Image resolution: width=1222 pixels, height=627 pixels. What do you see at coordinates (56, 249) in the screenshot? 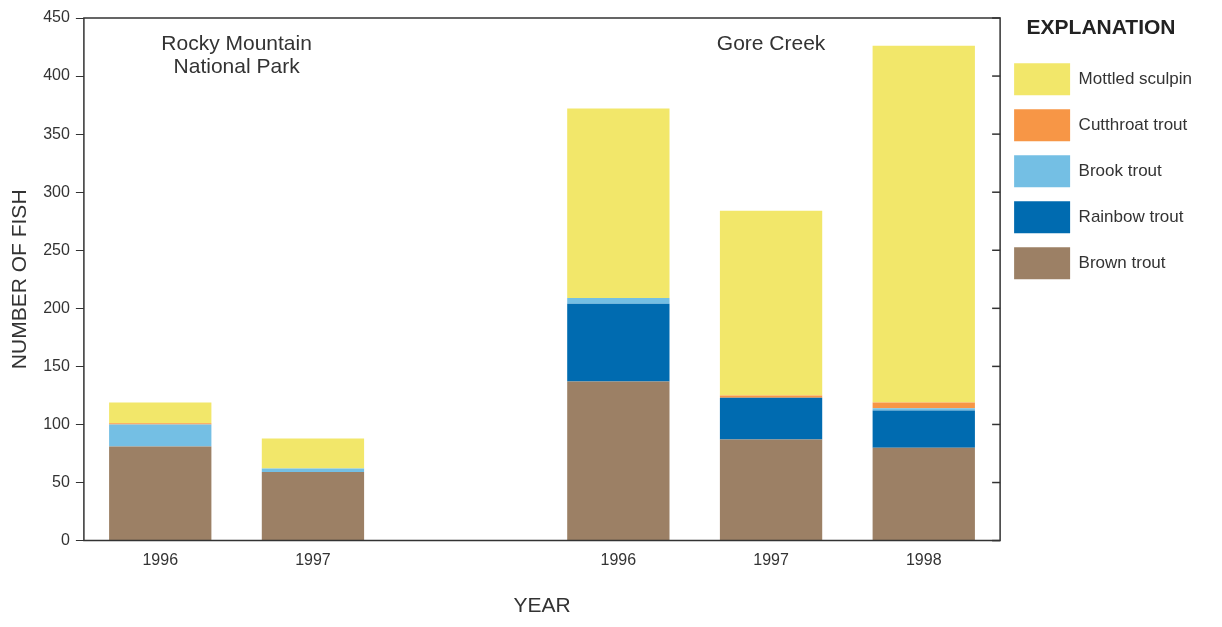
I see `y-tick-label: 250` at bounding box center [56, 249].